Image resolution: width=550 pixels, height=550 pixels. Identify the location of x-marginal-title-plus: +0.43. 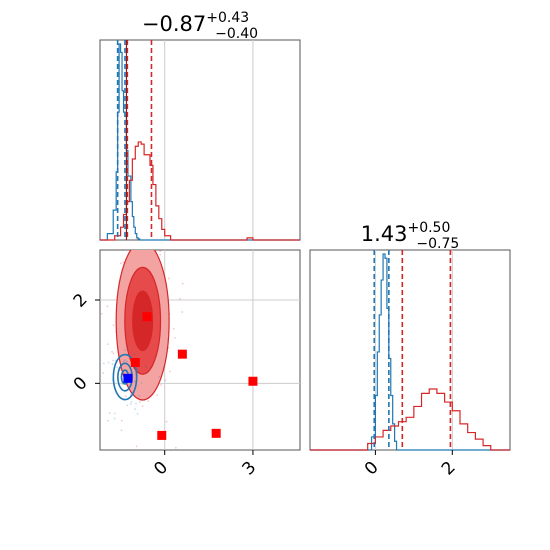
(227, 18).